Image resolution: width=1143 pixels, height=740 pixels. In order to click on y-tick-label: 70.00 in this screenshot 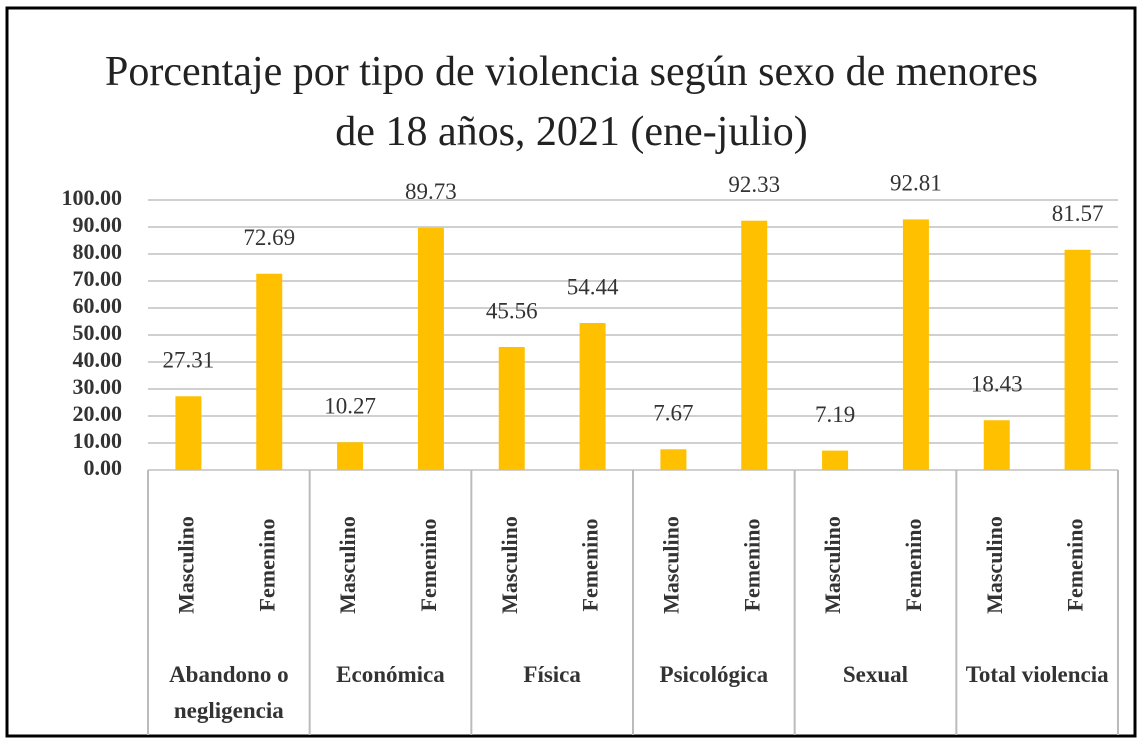, I will do `click(98, 278)`.